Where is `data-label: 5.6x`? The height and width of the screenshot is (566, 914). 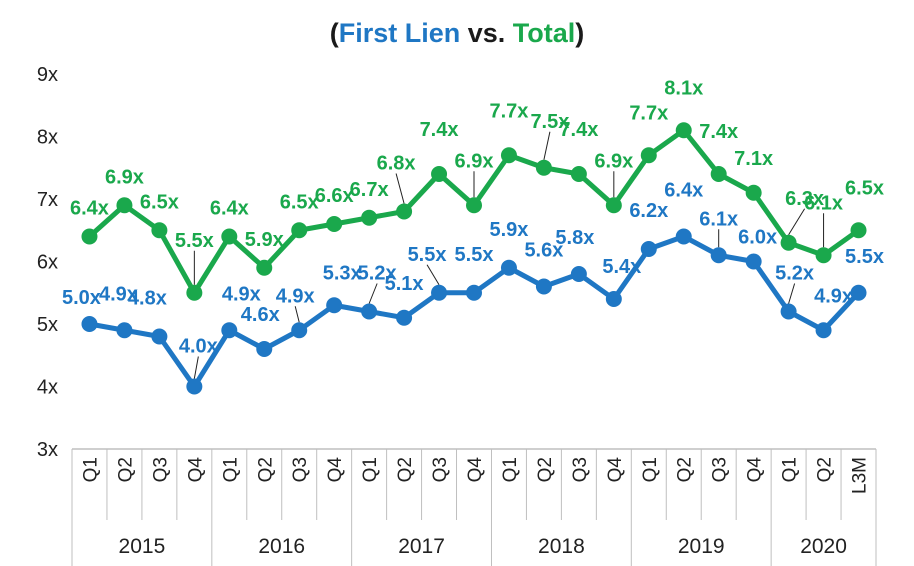
data-label: 5.6x is located at coordinates (543, 251).